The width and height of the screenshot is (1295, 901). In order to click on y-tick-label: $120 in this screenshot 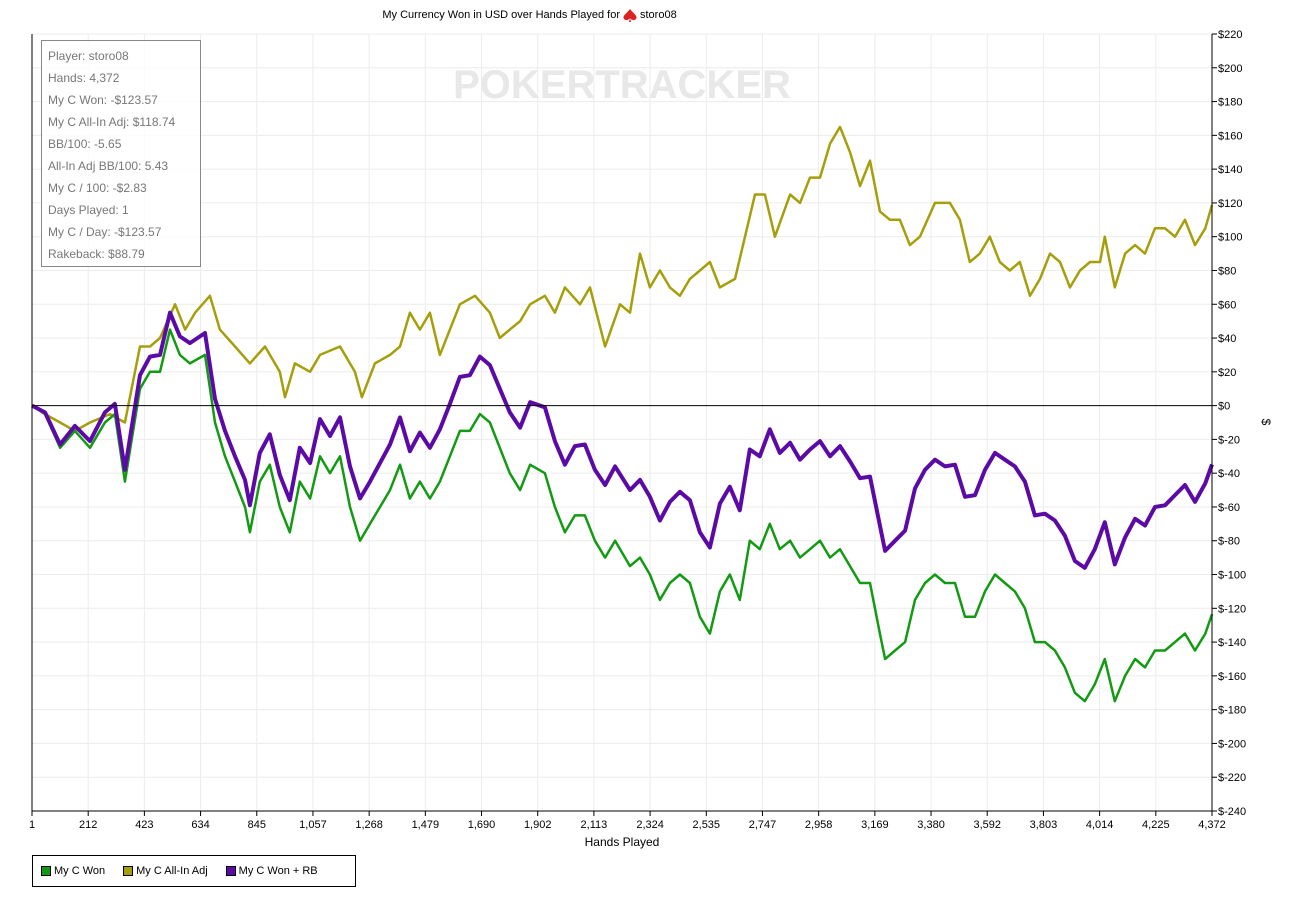, I will do `click(1230, 204)`.